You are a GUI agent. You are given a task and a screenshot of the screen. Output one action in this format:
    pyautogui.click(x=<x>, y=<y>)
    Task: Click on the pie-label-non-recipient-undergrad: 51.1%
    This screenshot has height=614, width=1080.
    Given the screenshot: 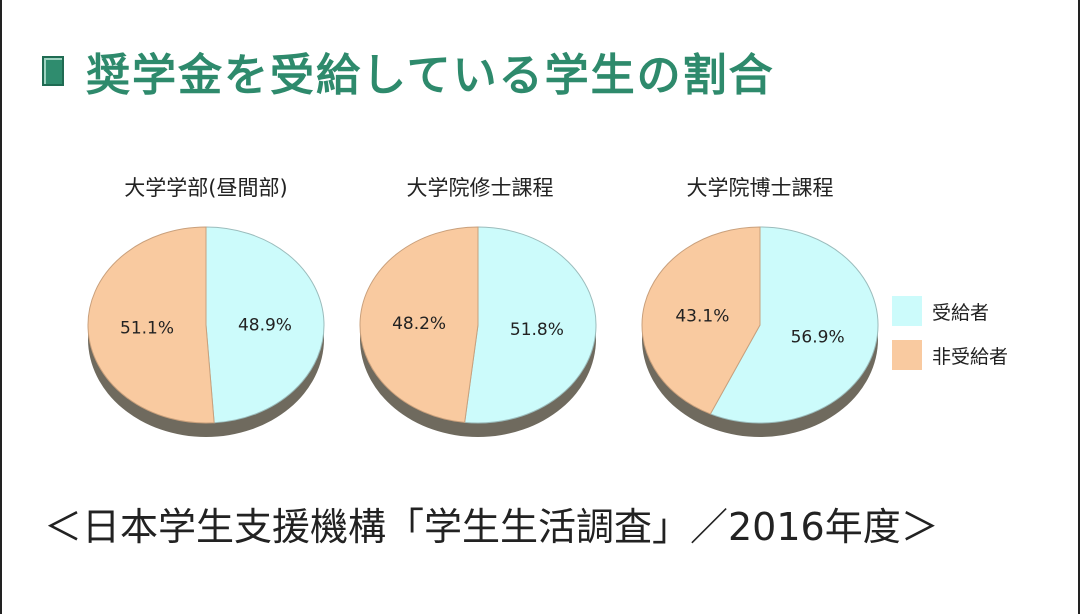 What is the action you would take?
    pyautogui.click(x=147, y=329)
    